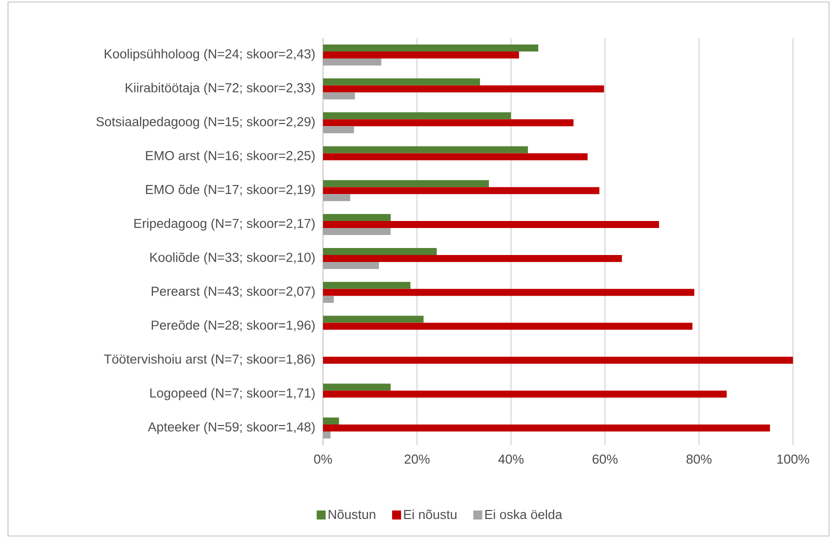 This screenshot has height=538, width=831. What do you see at coordinates (220, 88) in the screenshot?
I see `y-tick-label: Kiirabitöötaja (N=72; skoor=2,33)` at bounding box center [220, 88].